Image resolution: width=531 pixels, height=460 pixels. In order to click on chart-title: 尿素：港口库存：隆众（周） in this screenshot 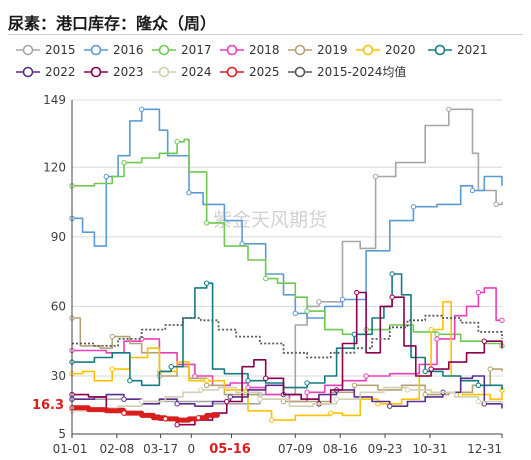, I will do `click(112, 23)`.